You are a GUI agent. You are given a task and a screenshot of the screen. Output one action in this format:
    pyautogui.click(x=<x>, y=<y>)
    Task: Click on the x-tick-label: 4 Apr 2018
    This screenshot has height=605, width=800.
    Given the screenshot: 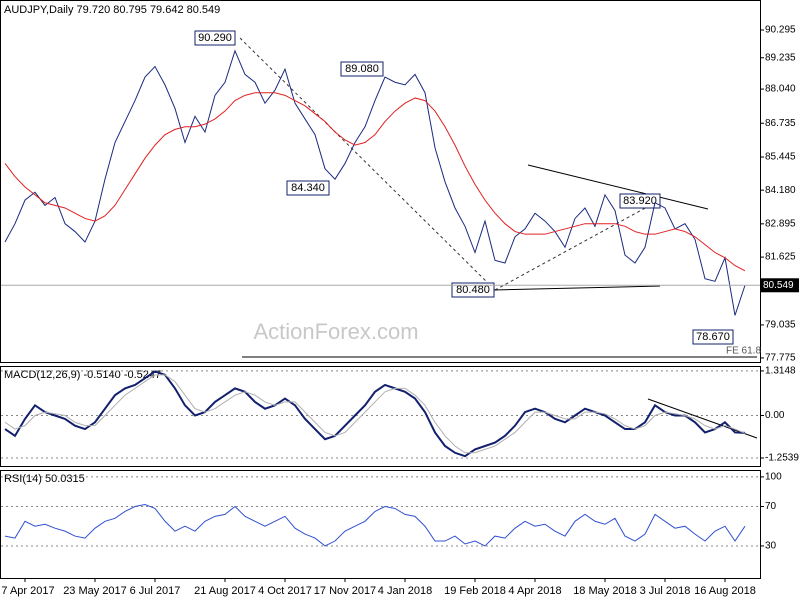 What is the action you would take?
    pyautogui.click(x=534, y=591)
    